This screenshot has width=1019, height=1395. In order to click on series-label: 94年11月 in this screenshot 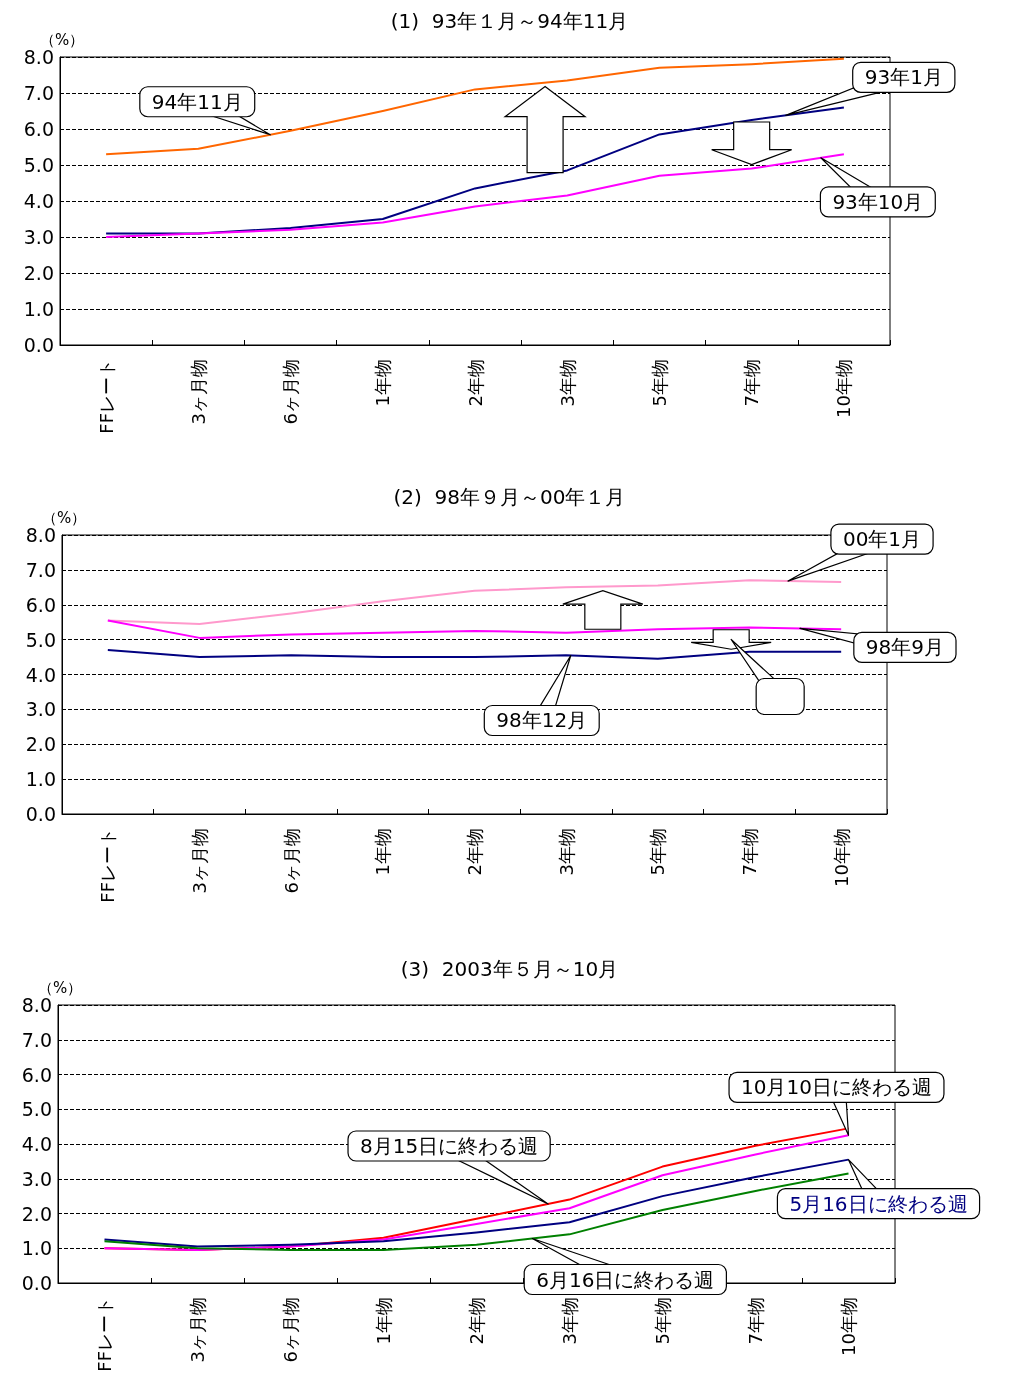, I will do `click(197, 101)`.